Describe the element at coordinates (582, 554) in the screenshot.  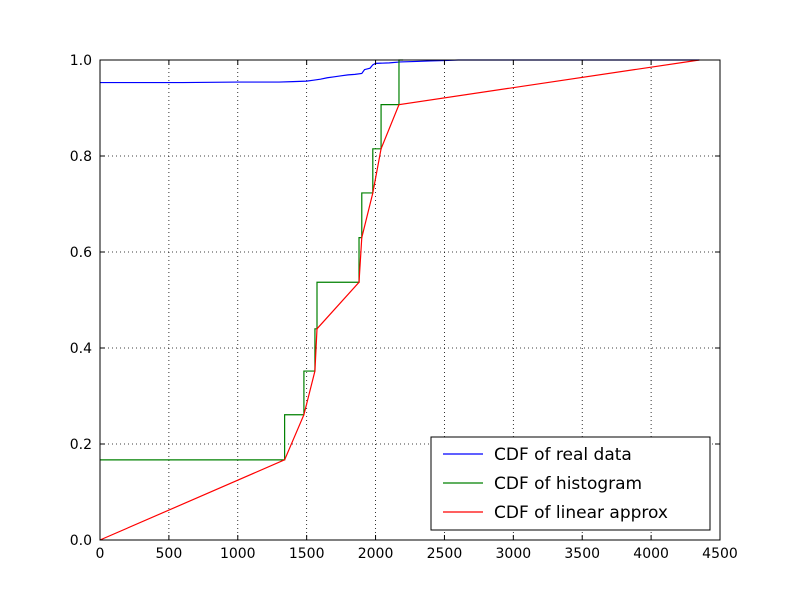
I see `x-tick-label: 3500` at that location.